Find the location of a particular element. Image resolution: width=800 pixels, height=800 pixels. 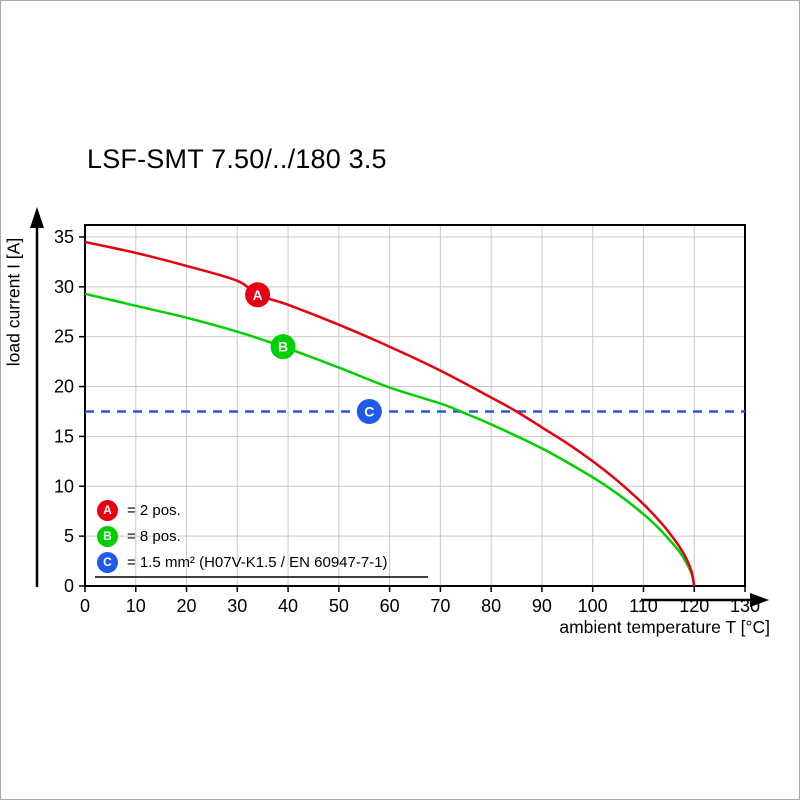

tick-label-x: 20 is located at coordinates (187, 606).